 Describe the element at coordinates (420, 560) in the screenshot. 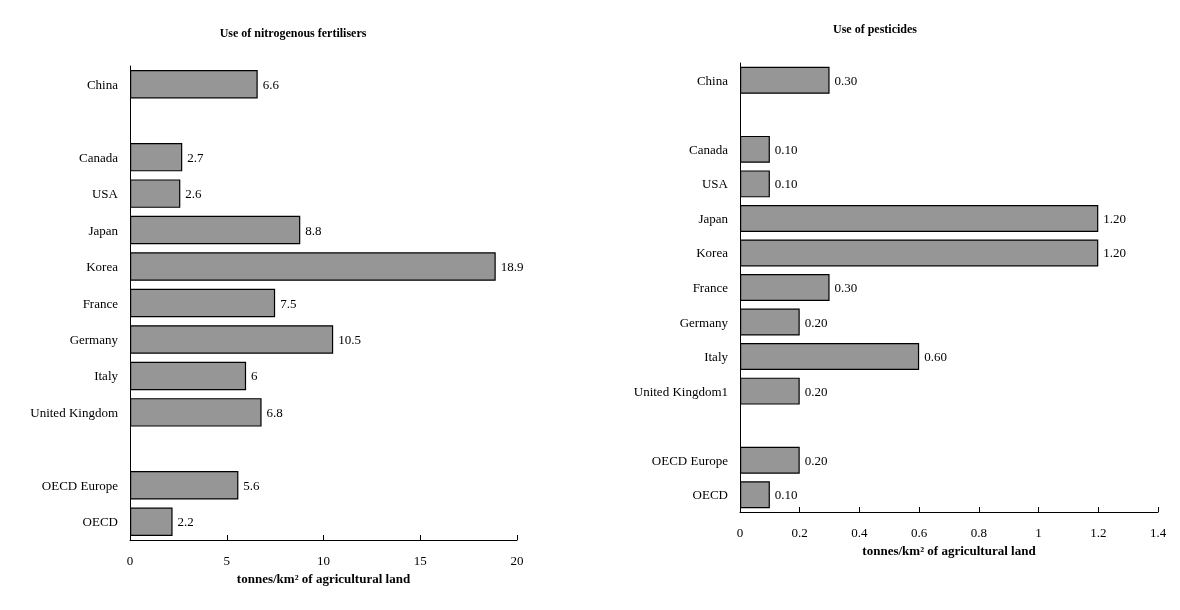

I see `x-tick-label: 15` at that location.